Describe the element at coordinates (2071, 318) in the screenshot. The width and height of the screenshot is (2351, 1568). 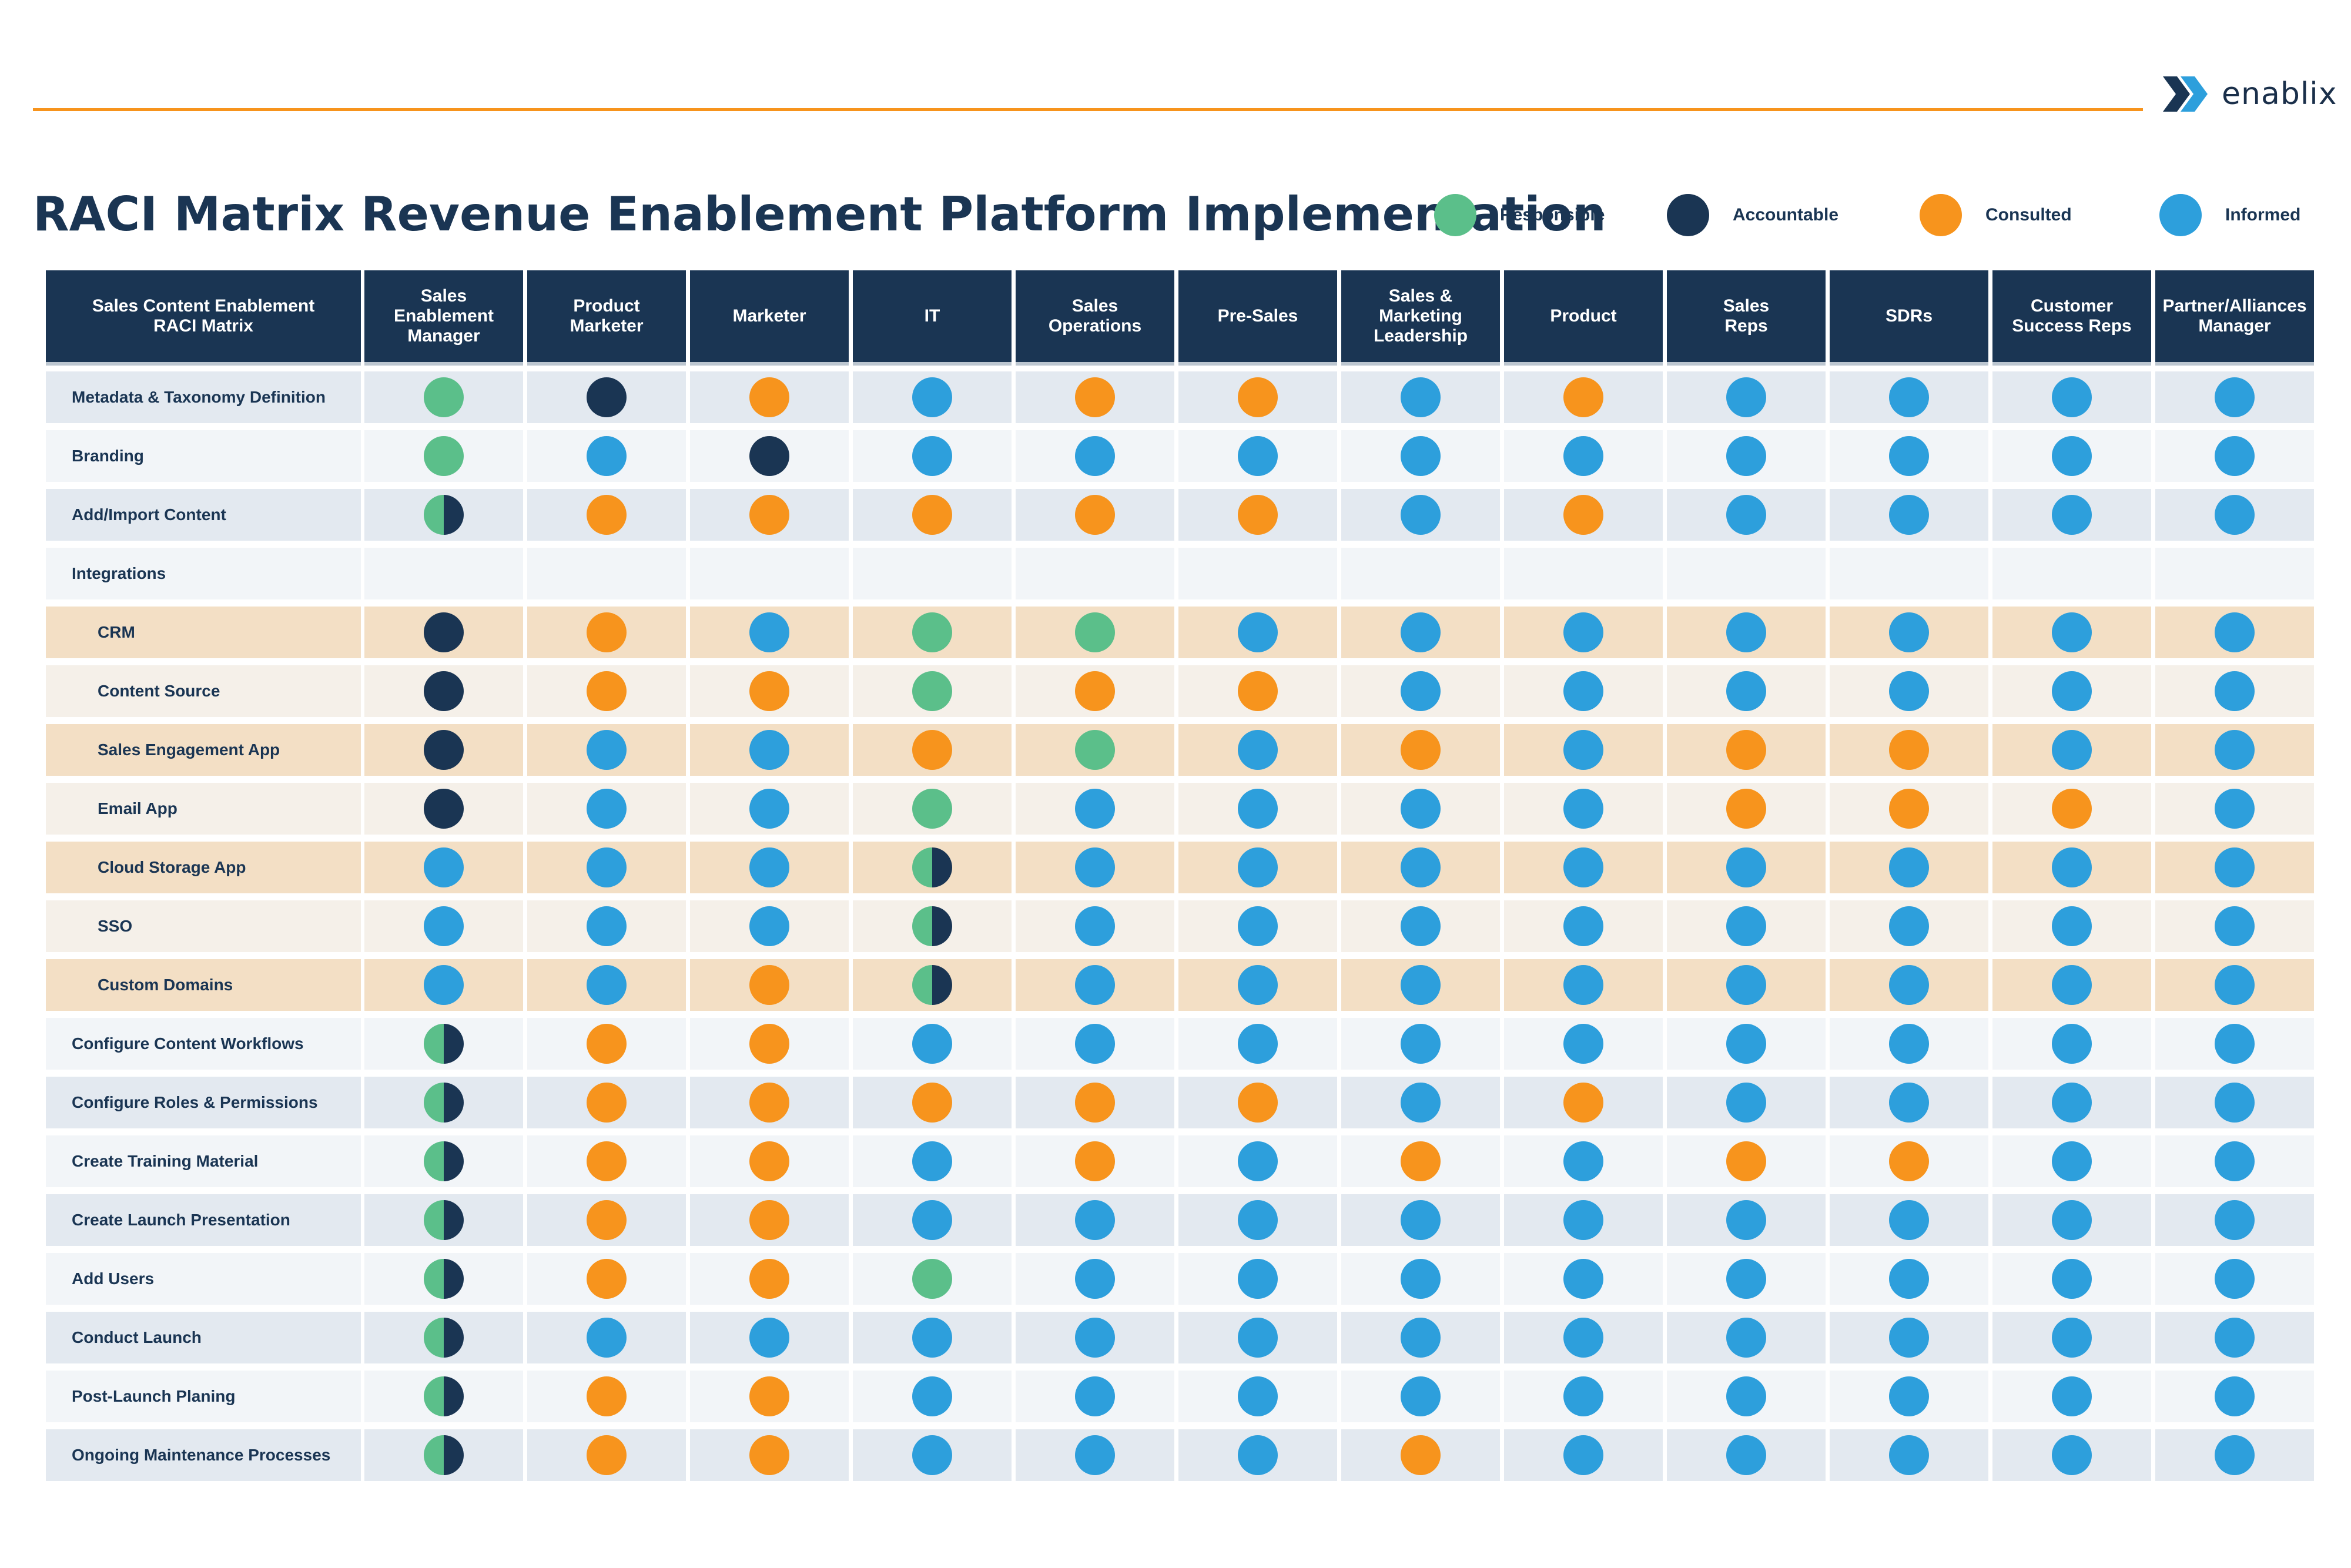
I see `column-header: Customer Success Reps` at that location.